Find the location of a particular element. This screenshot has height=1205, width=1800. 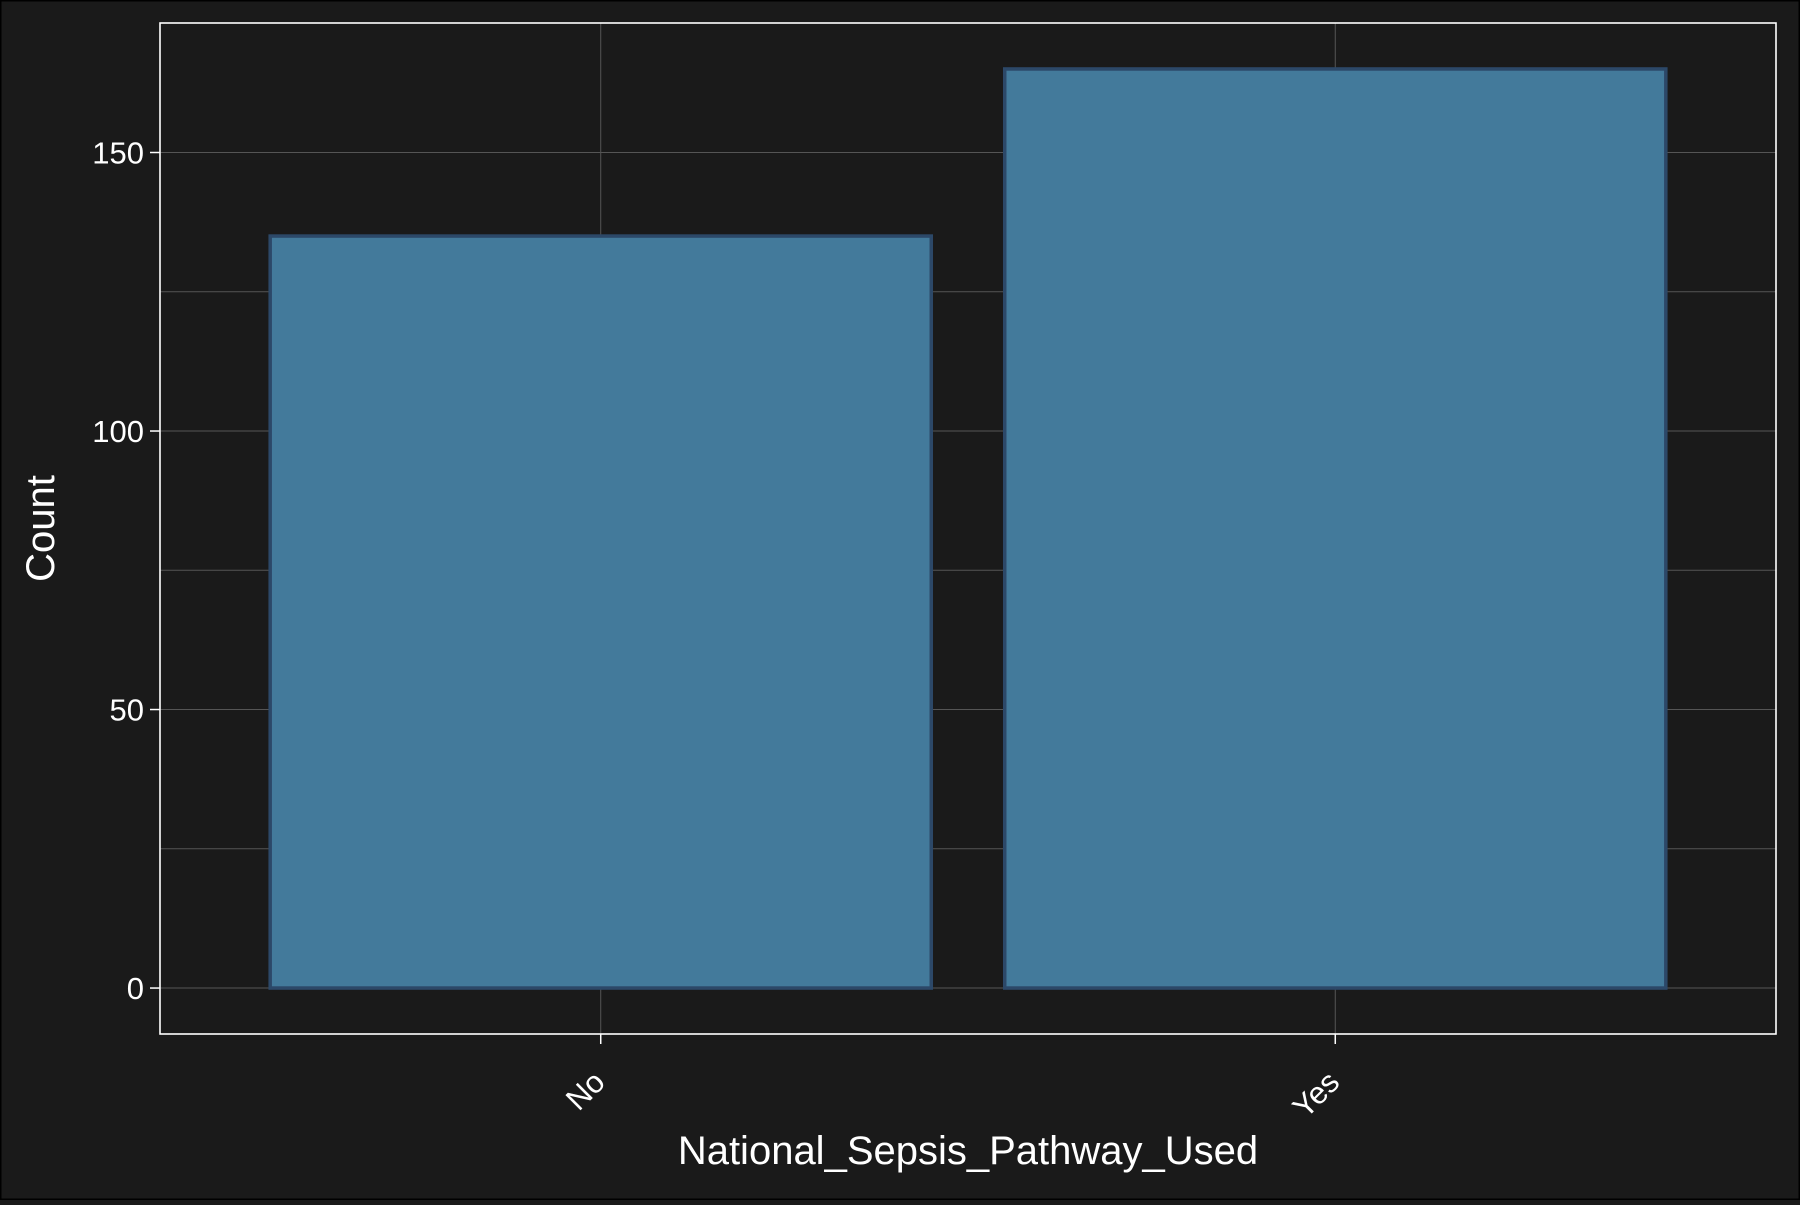

y-tick-label: 150 is located at coordinates (118, 153).